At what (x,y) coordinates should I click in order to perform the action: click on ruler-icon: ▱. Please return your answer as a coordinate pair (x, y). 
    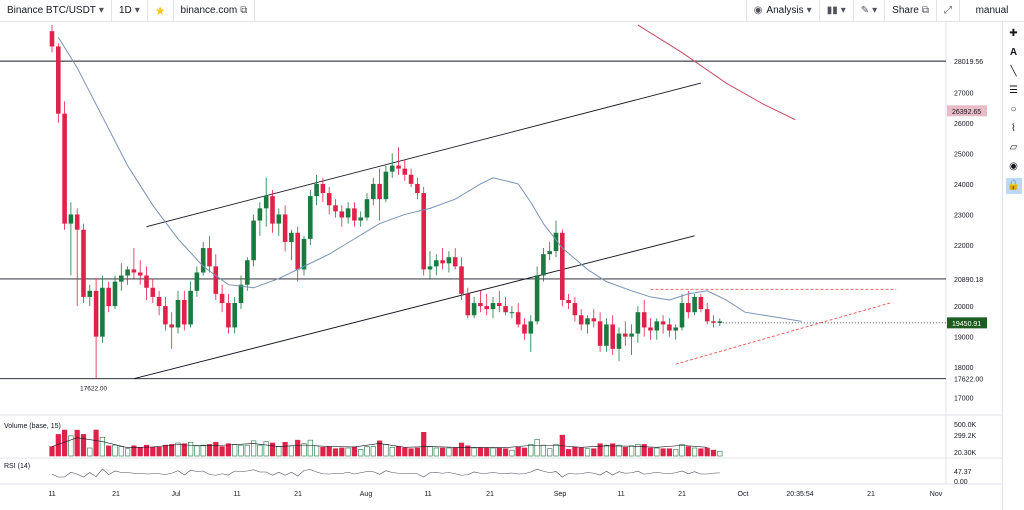
    Looking at the image, I should click on (1013, 147).